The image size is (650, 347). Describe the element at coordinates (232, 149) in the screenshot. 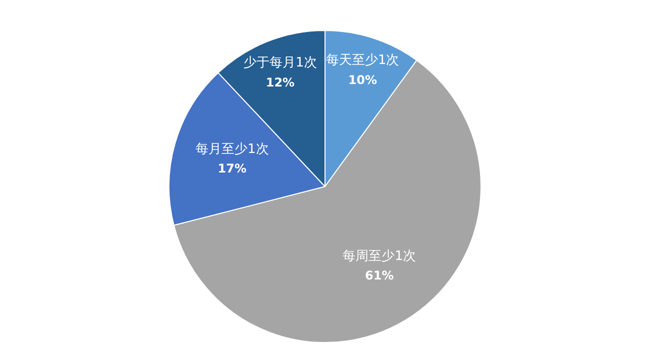

I see `slice-label: 每月至少1次` at that location.